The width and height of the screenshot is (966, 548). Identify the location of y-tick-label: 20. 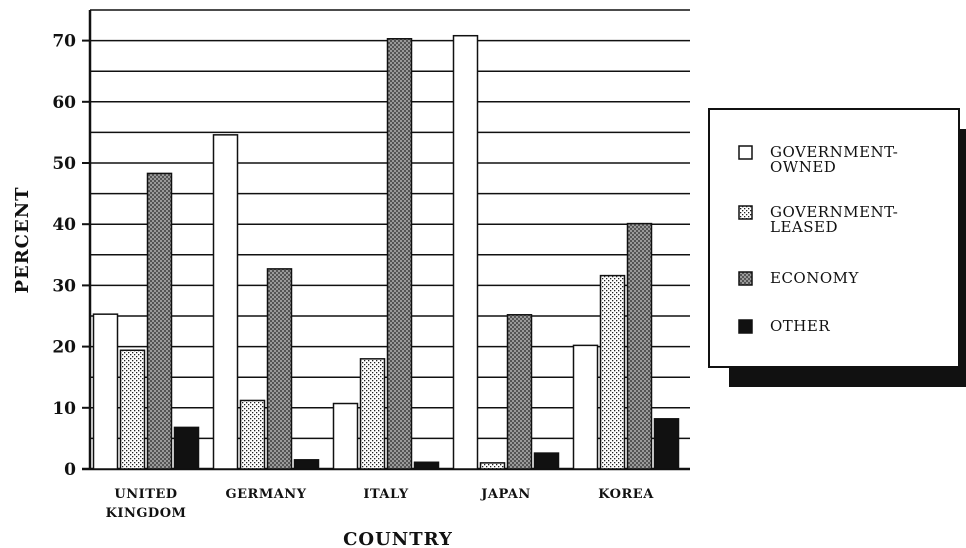
(64, 348).